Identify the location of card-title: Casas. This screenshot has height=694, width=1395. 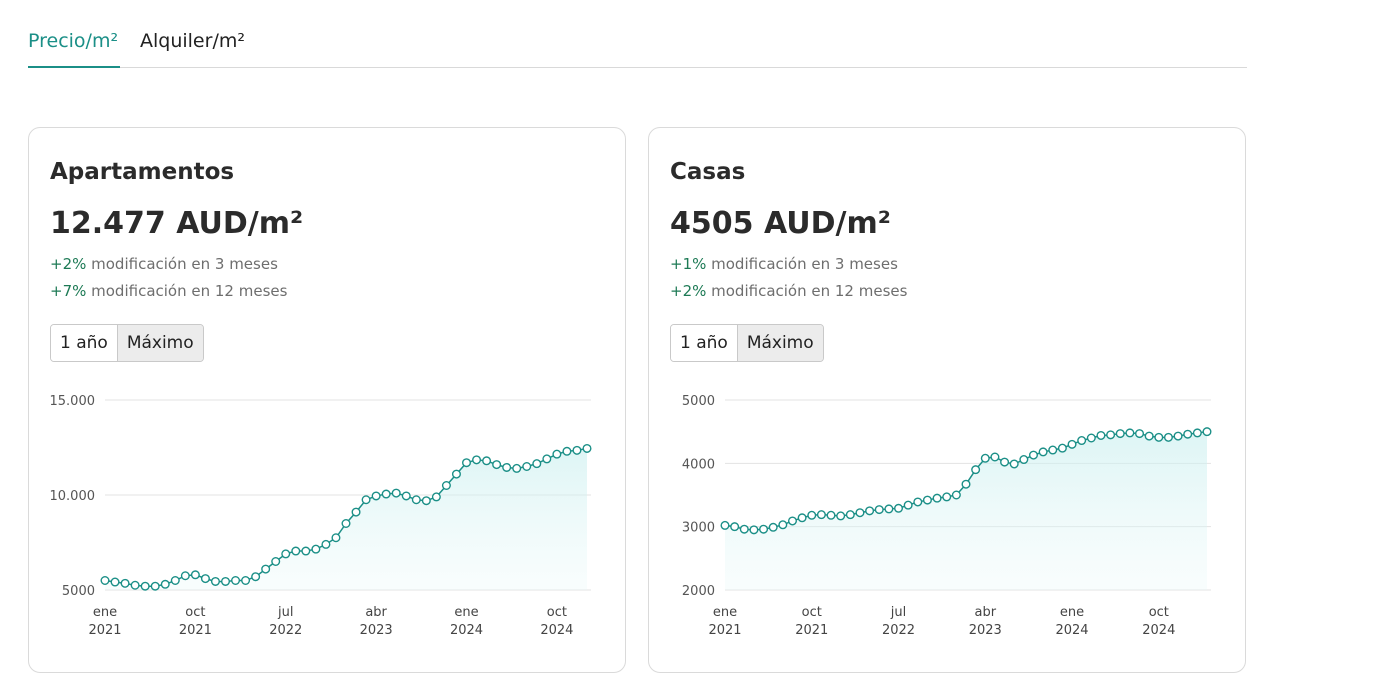
(708, 172).